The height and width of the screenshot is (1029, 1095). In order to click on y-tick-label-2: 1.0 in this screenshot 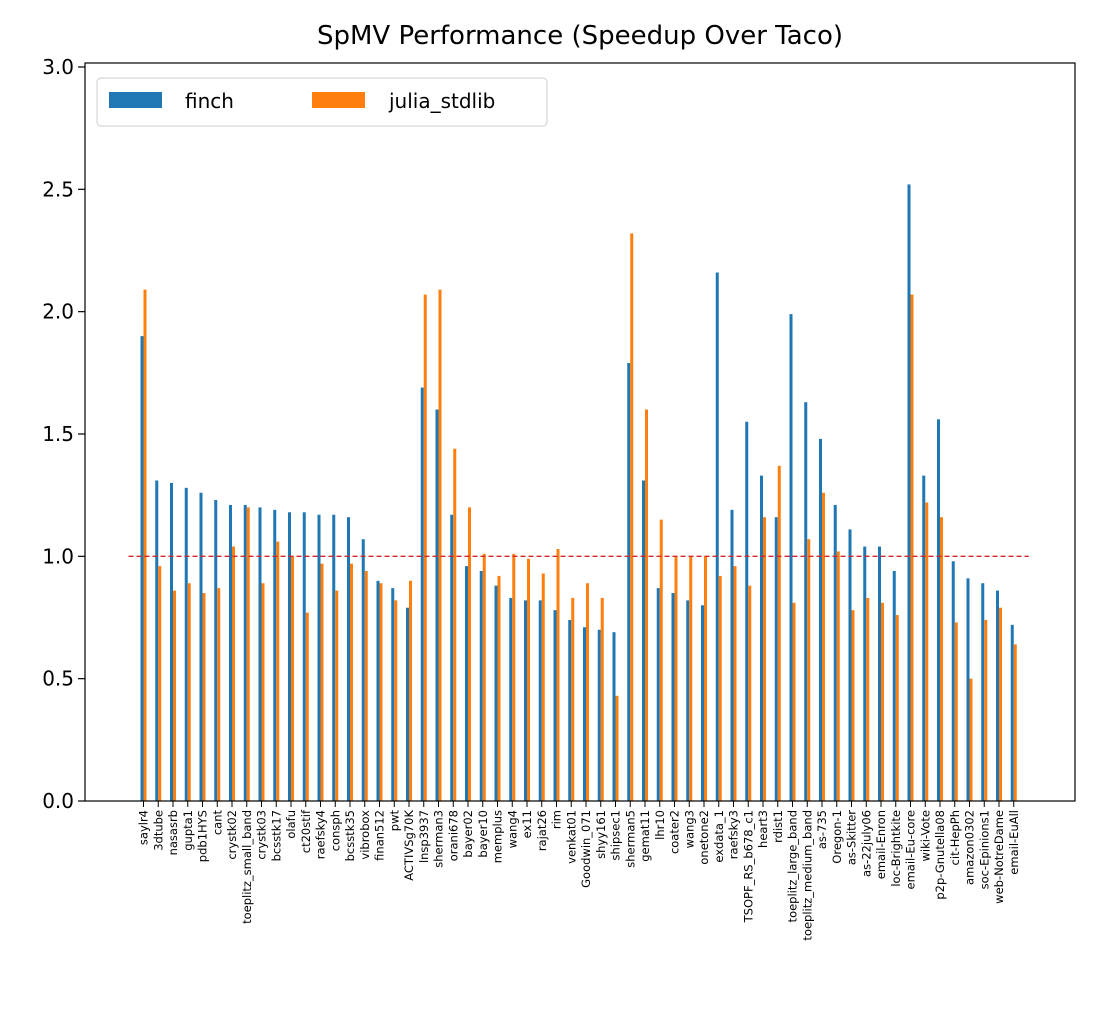, I will do `click(58, 556)`.